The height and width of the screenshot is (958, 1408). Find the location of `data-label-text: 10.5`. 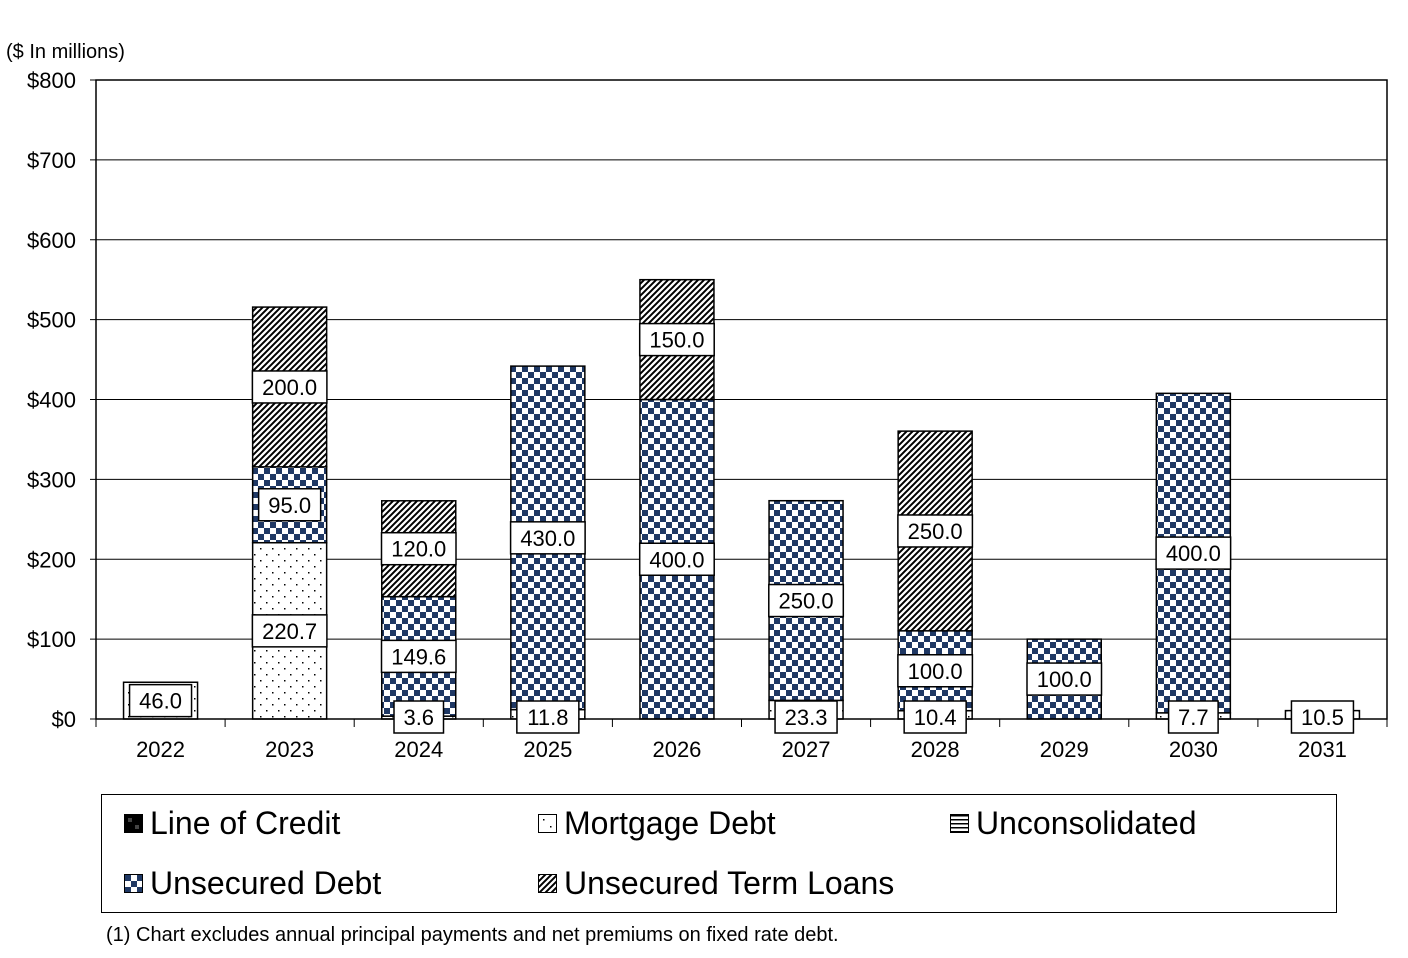

data-label-text: 10.5 is located at coordinates (1322, 717).